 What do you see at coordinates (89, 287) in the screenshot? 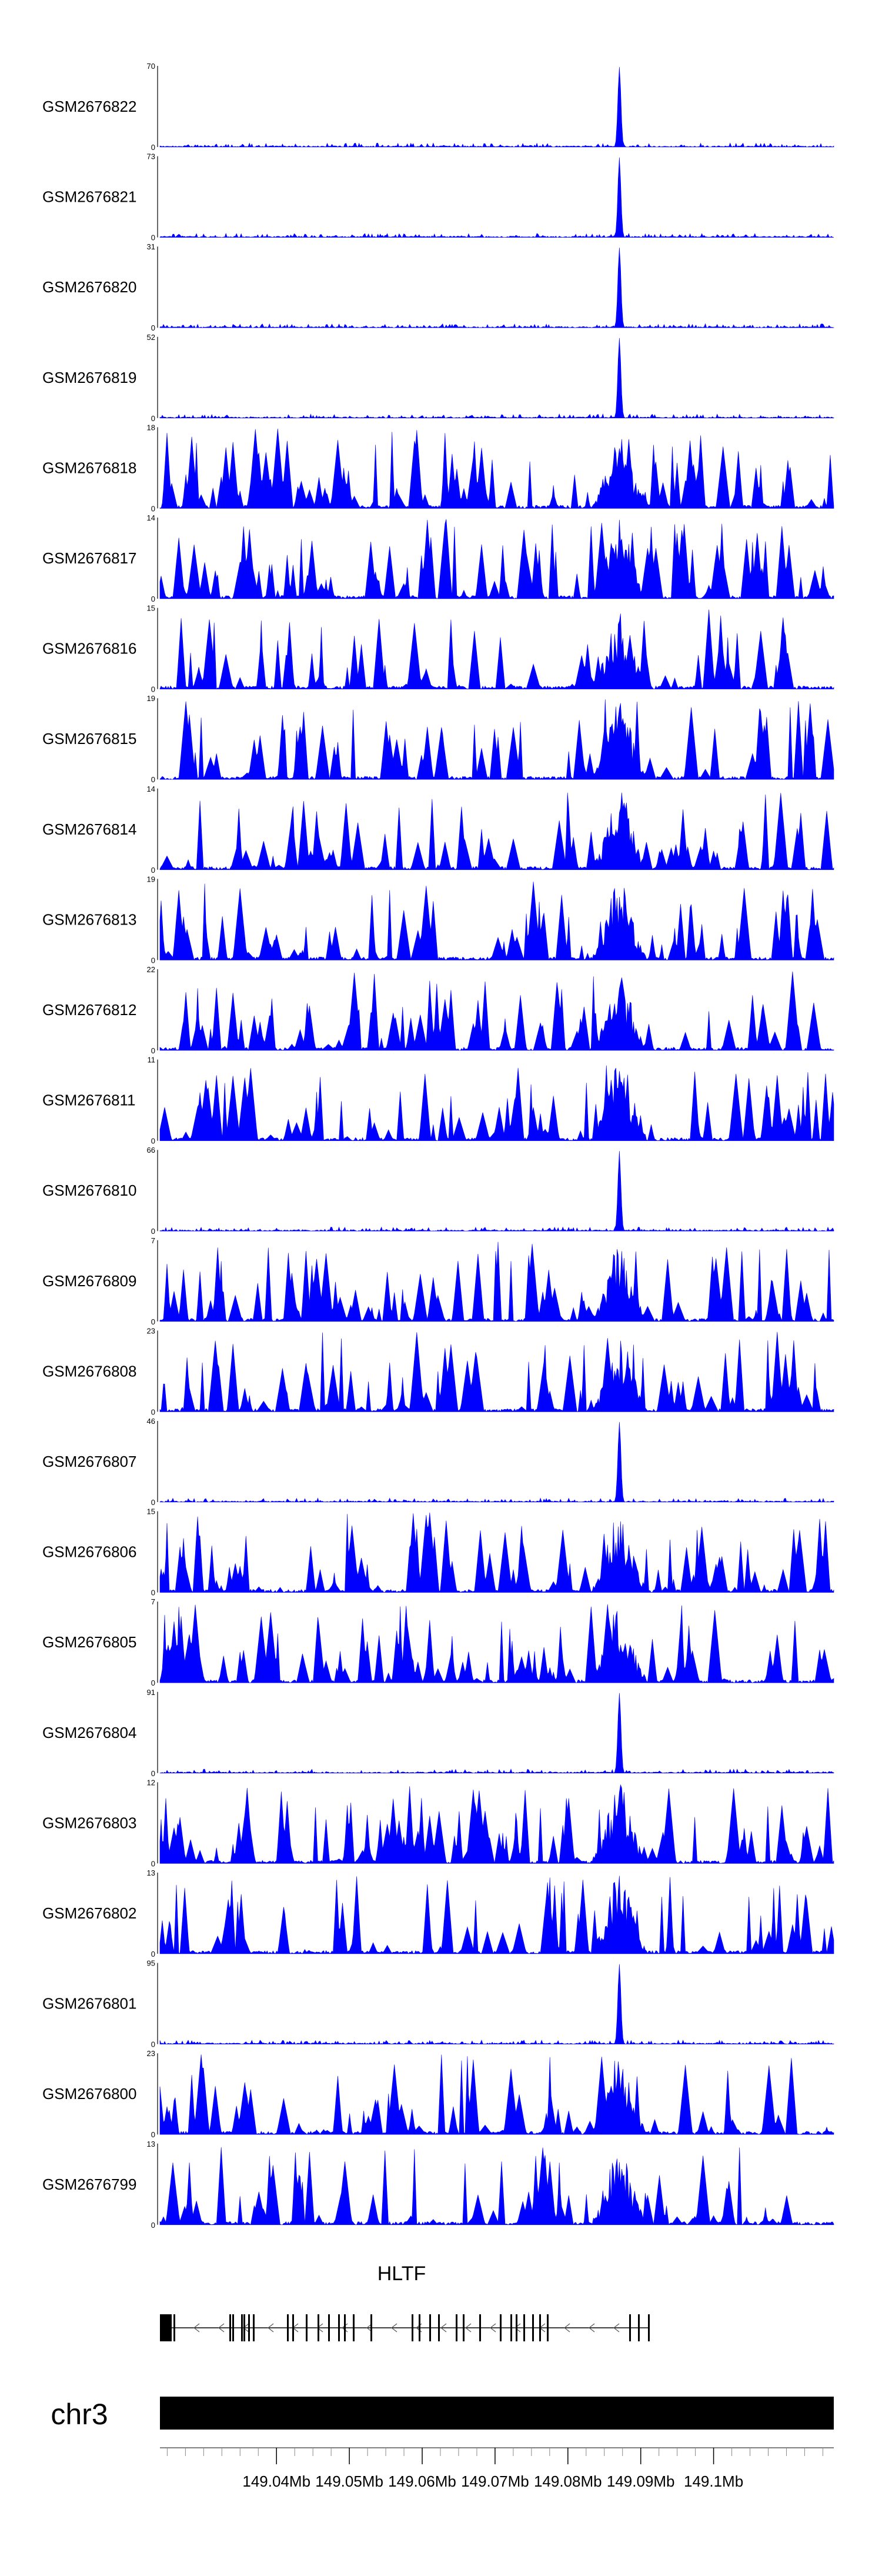
I see `track-name: GSM2676820` at bounding box center [89, 287].